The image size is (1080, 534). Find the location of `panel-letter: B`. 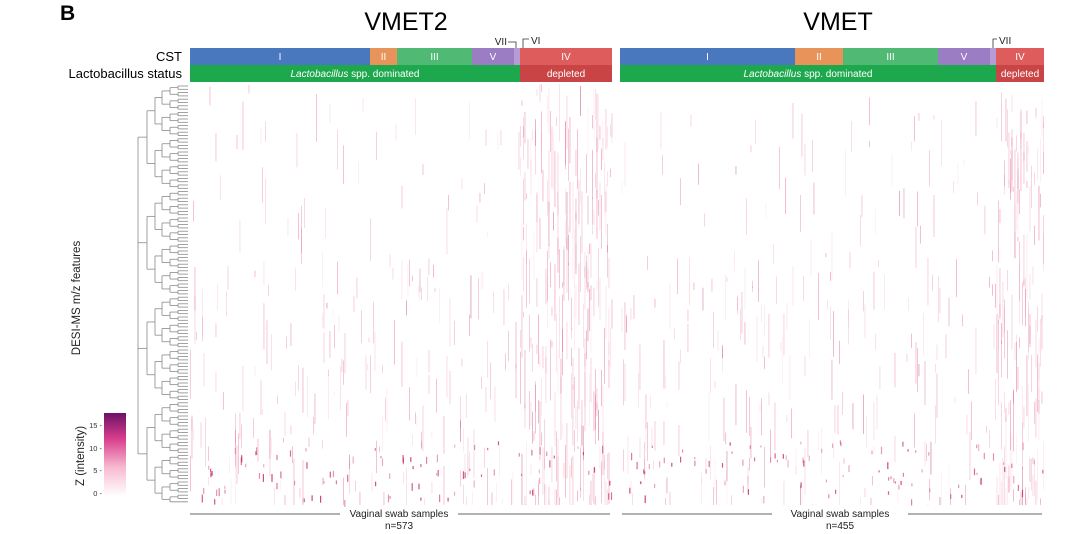

panel-letter: B is located at coordinates (67, 13).